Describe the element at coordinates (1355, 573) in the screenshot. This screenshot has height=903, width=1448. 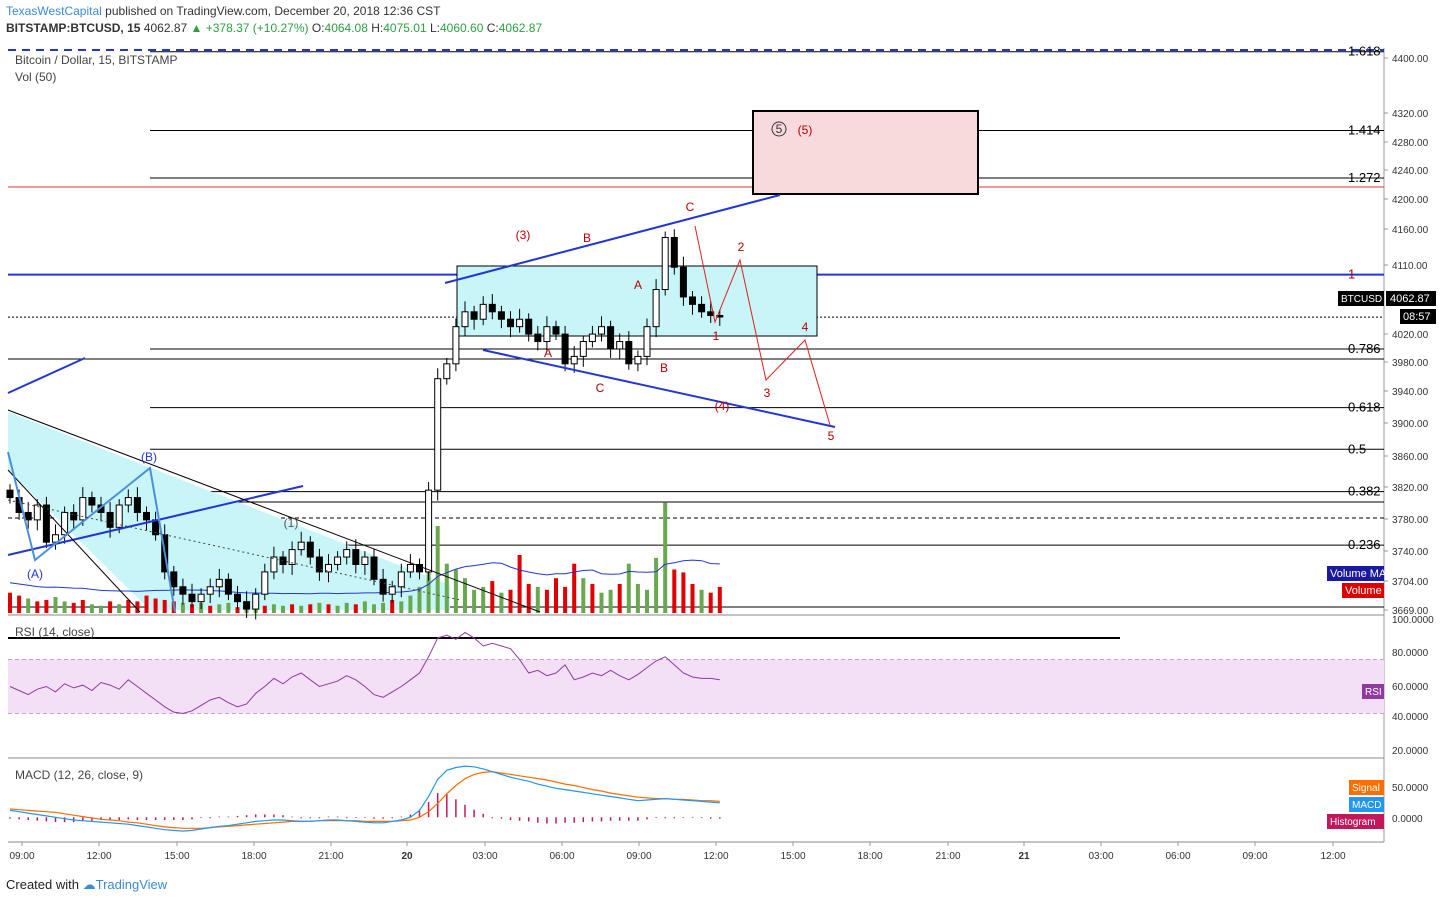
I see `volume-ma-badge` at that location.